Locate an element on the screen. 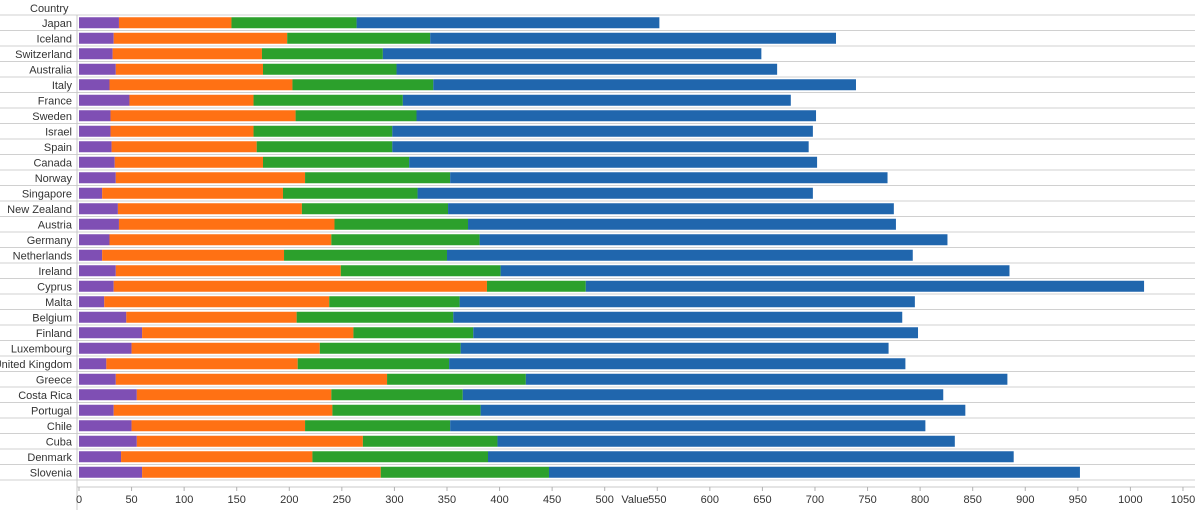 The image size is (1200, 510). x-tick-label: 900 is located at coordinates (1025, 500).